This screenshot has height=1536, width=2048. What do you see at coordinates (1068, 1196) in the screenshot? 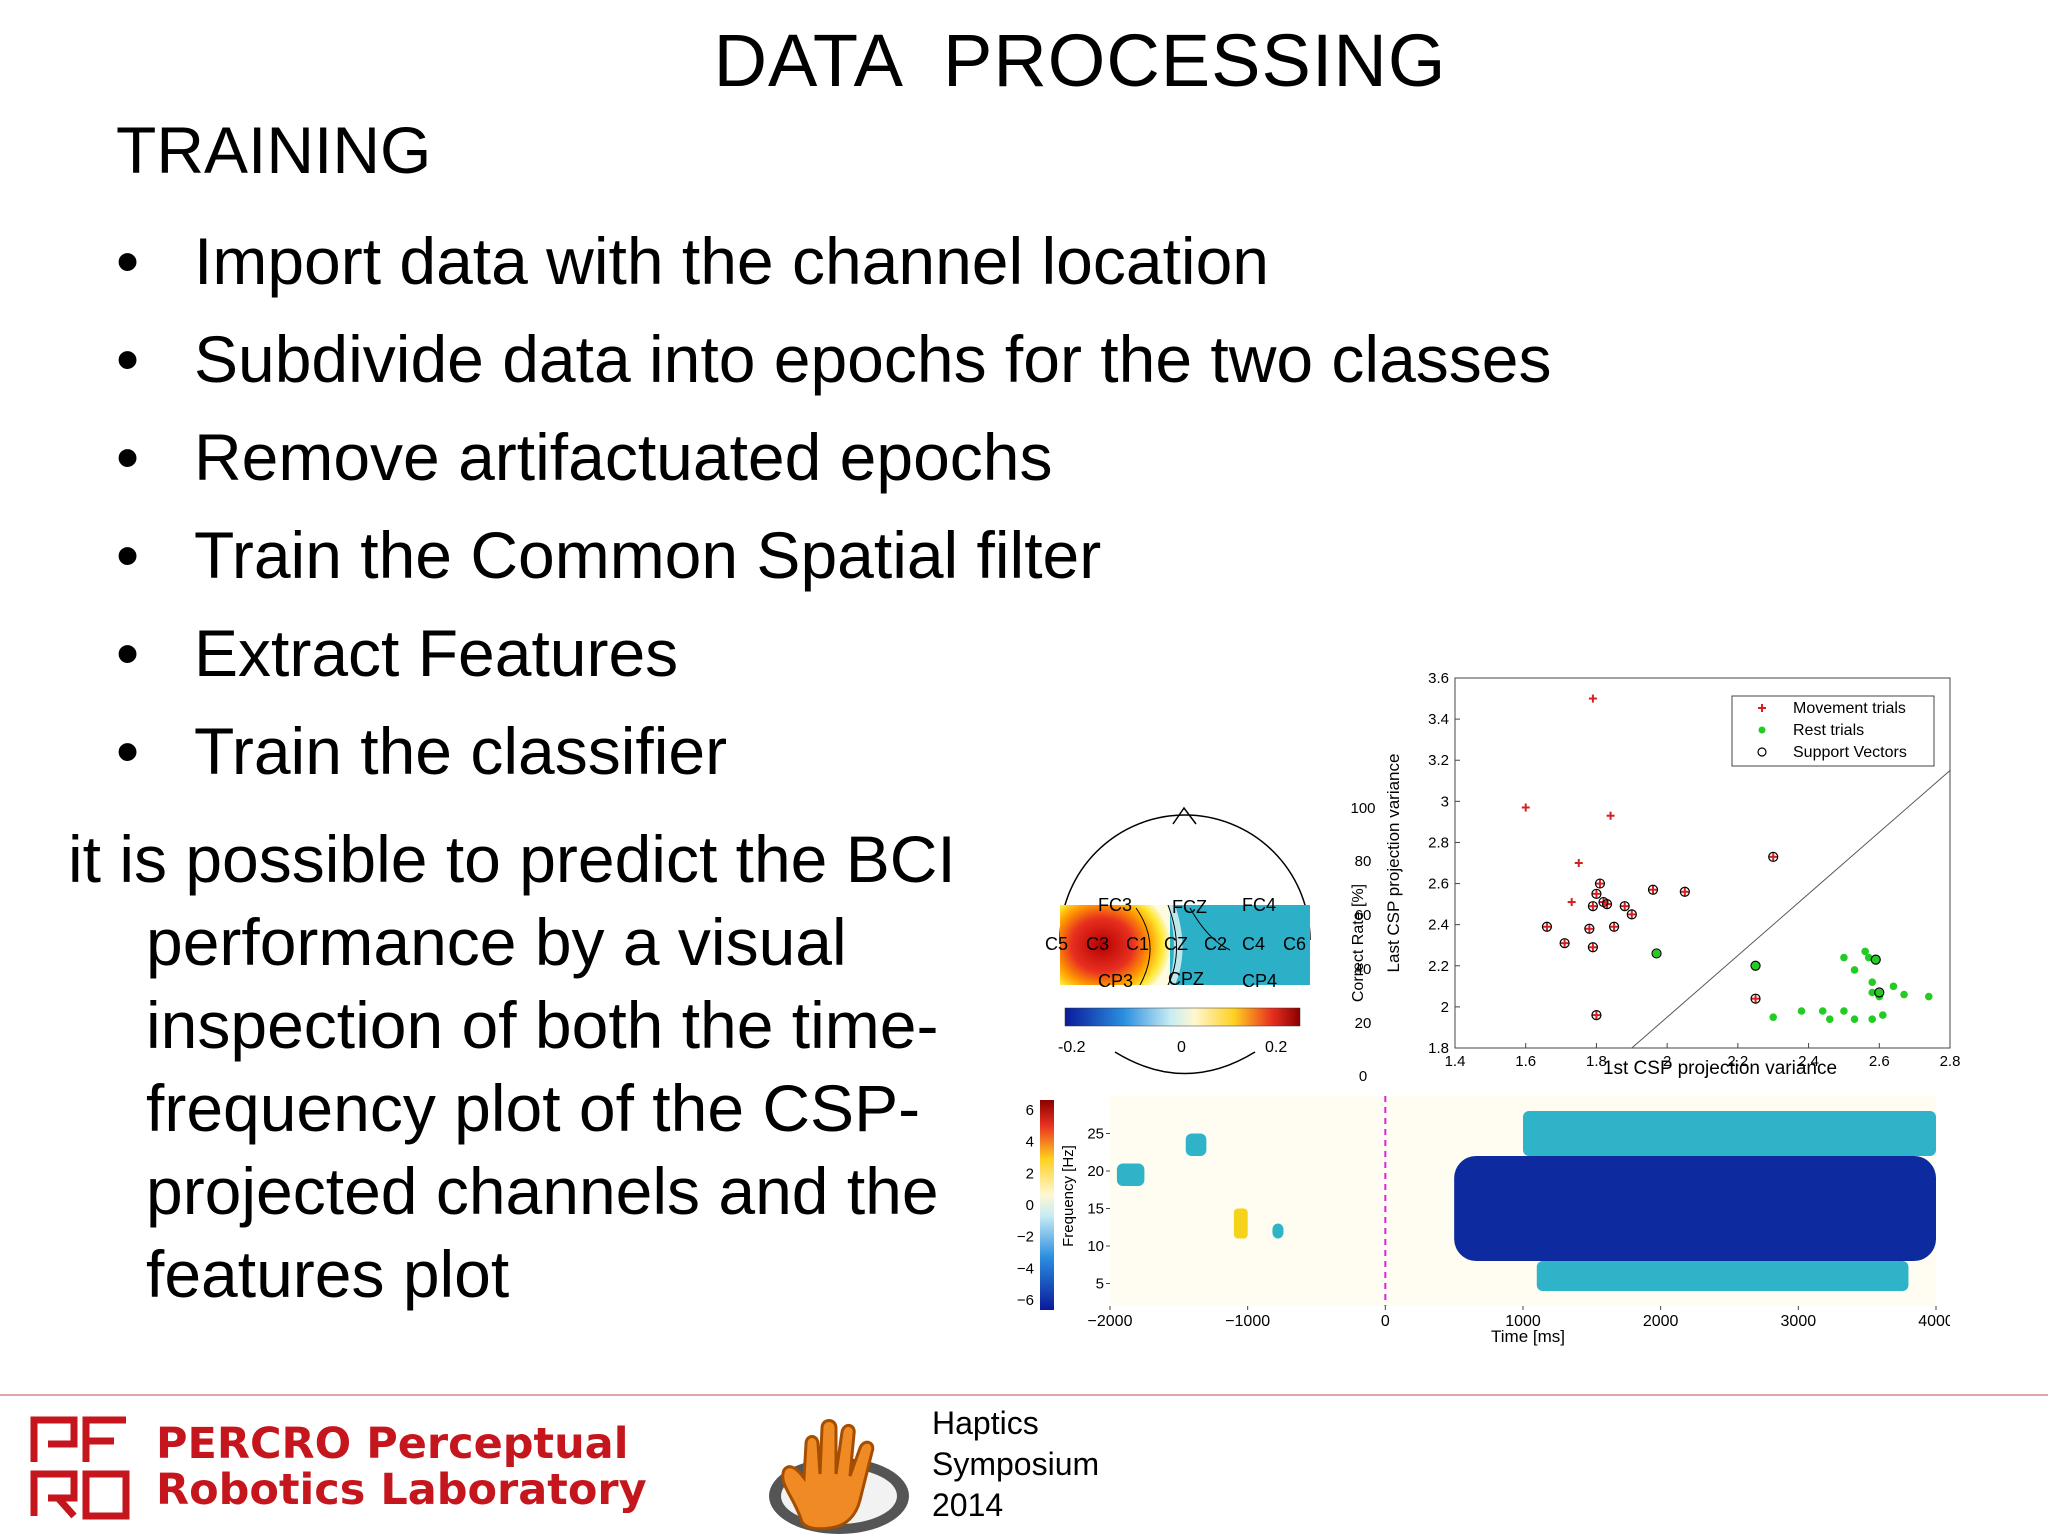
I see `tf-y-label: Frequency [Hz]` at bounding box center [1068, 1196].